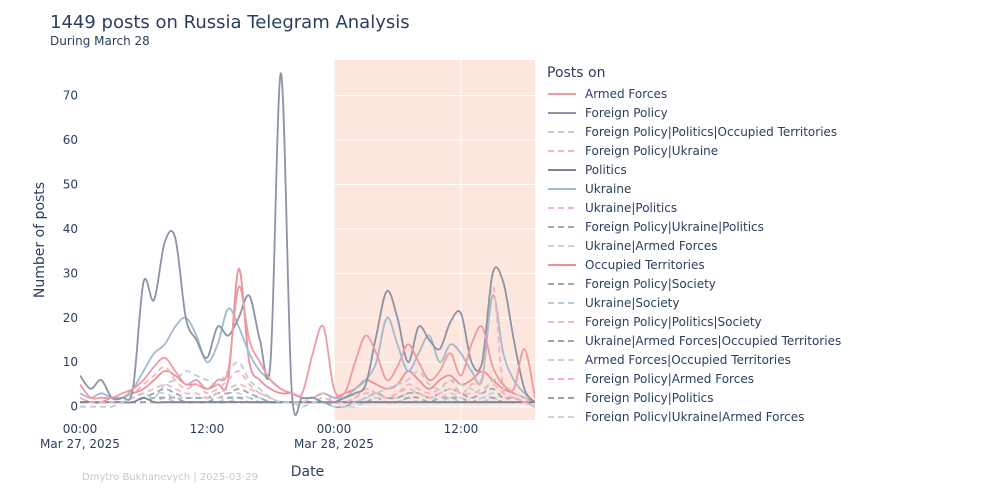  What do you see at coordinates (652, 150) in the screenshot?
I see `legend-label: Foreign Policy|Ukraine` at bounding box center [652, 150].